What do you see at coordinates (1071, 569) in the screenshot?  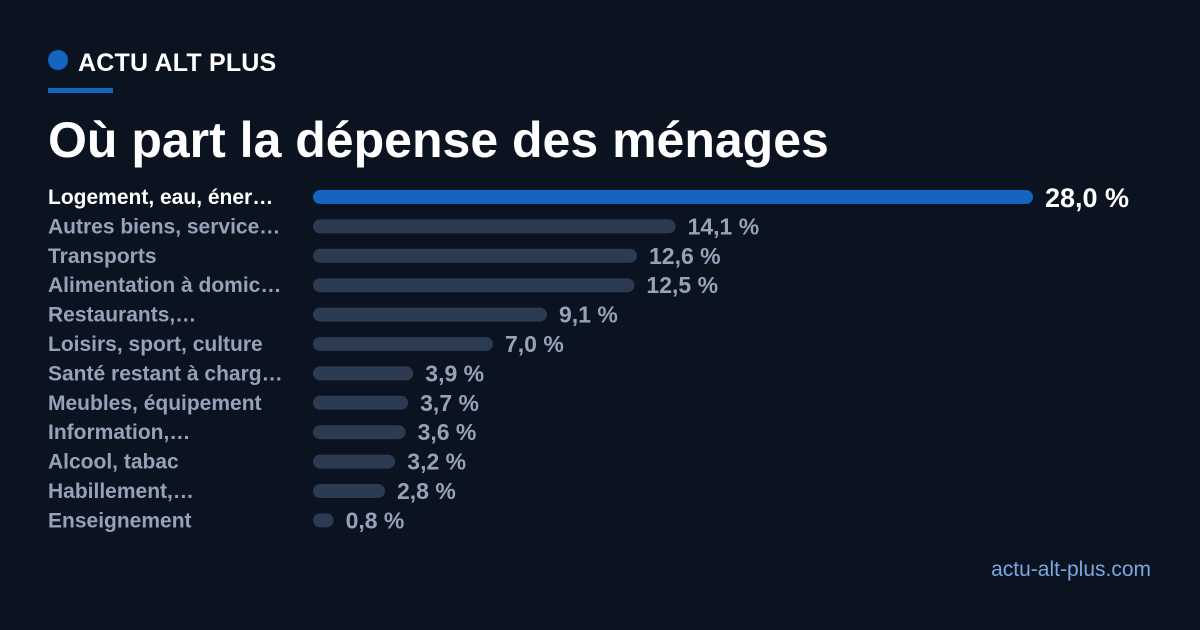 I see `footer-site-link: actu-alt-plus.com` at bounding box center [1071, 569].